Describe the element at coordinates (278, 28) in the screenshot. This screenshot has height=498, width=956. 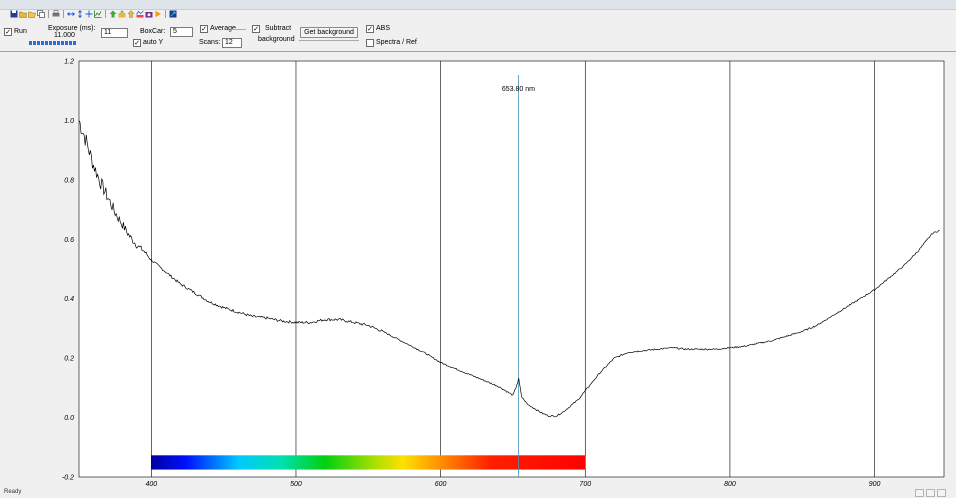
I see `subtract-label: Subtract` at that location.